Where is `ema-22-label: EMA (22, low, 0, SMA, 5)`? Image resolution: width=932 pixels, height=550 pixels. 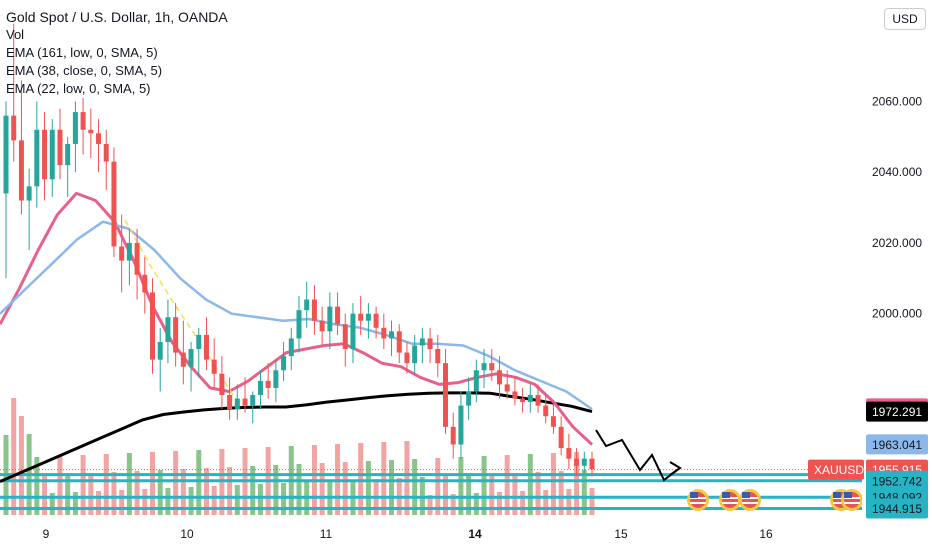 ema-22-label: EMA (22, low, 0, SMA, 5) is located at coordinates (78, 88).